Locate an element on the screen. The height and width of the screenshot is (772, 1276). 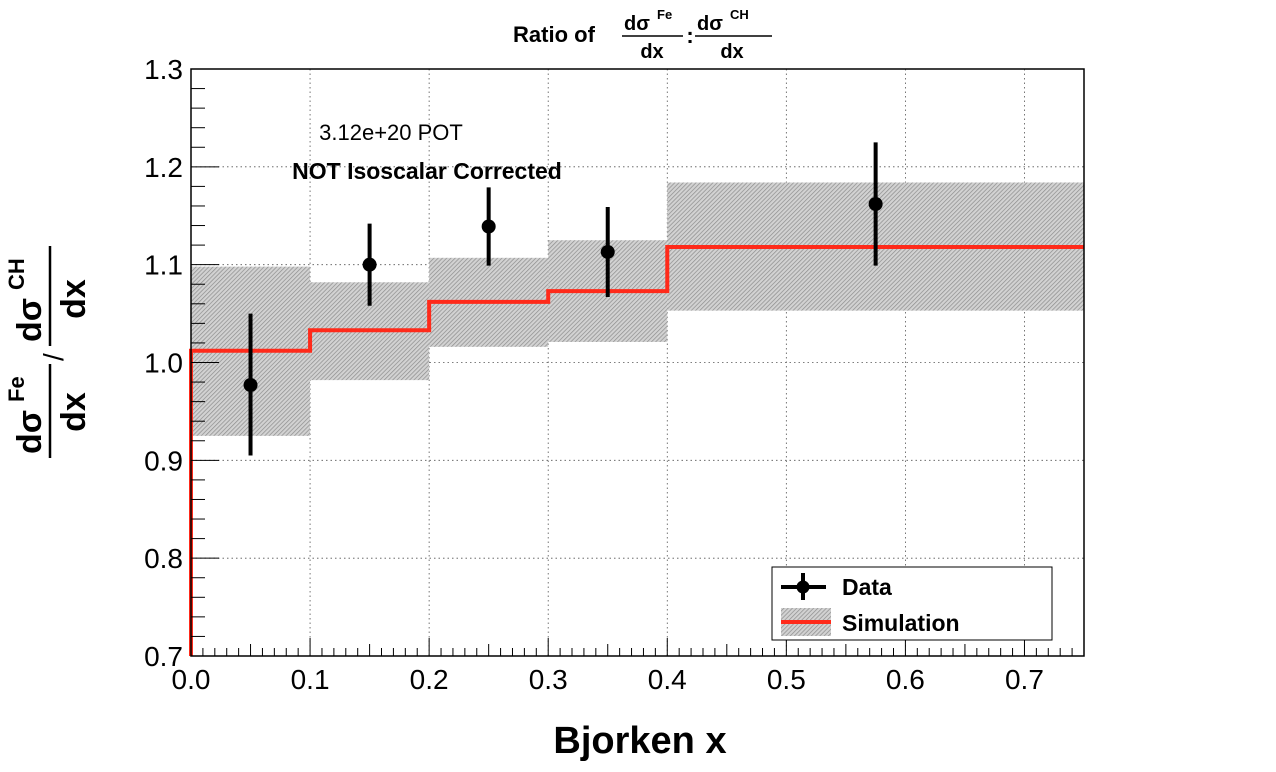
chart-title: Ratio of dσ Fe dx : dσ CH dx is located at coordinates (642, 35).